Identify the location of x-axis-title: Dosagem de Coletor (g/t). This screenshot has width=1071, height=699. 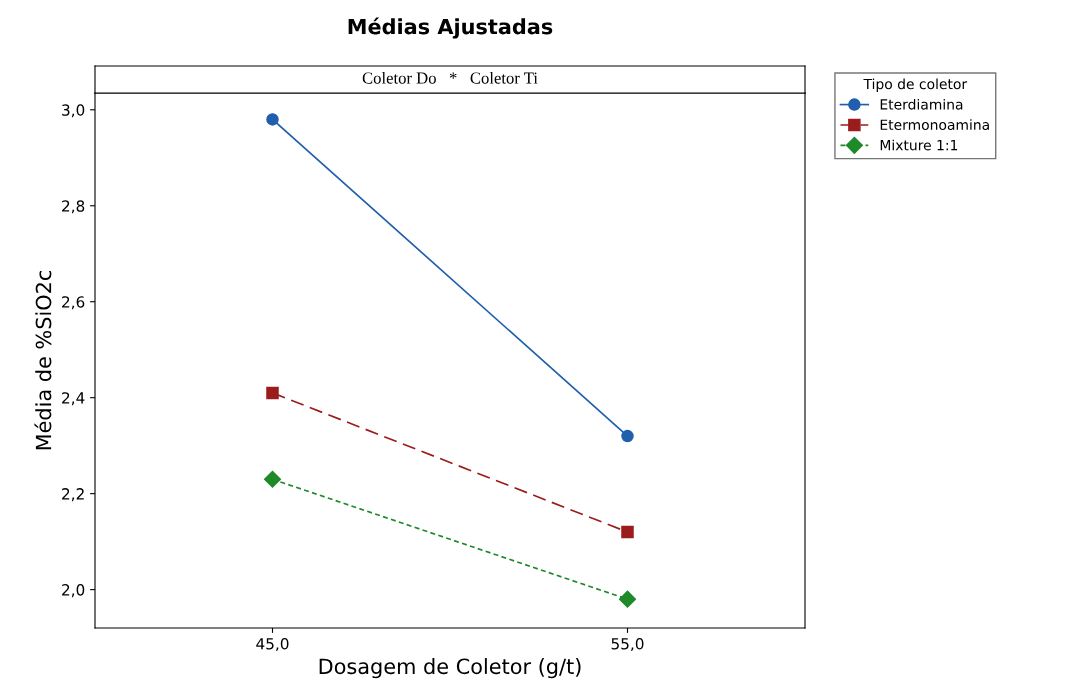
(450, 668).